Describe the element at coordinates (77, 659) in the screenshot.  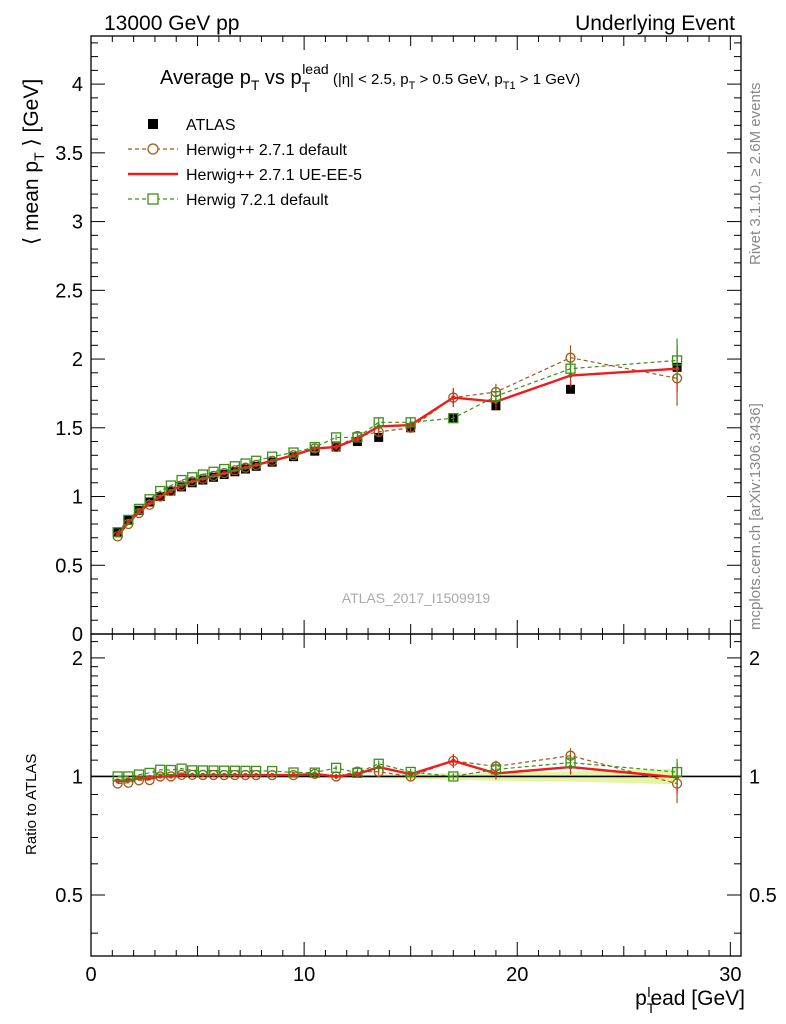
I see `ratio-y-tick-label: 2` at that location.